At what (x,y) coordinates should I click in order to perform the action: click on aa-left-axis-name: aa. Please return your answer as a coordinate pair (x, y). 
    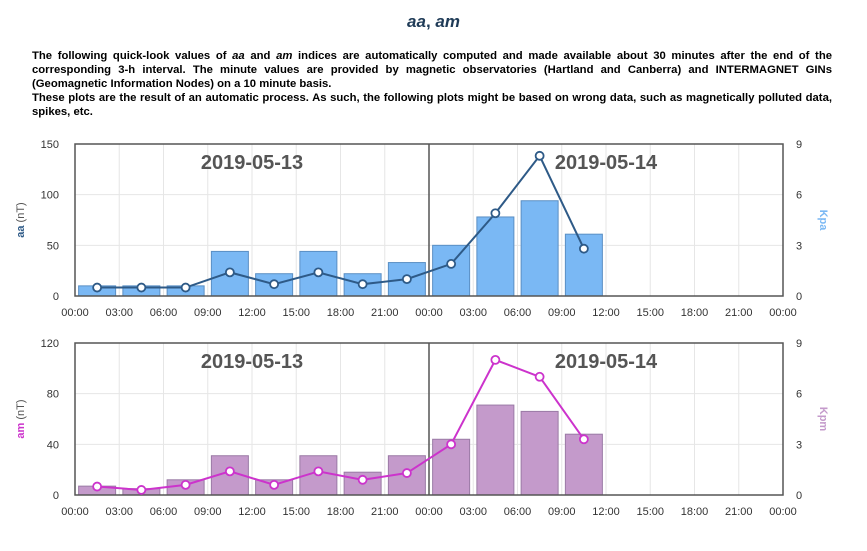
    Looking at the image, I should click on (21, 231).